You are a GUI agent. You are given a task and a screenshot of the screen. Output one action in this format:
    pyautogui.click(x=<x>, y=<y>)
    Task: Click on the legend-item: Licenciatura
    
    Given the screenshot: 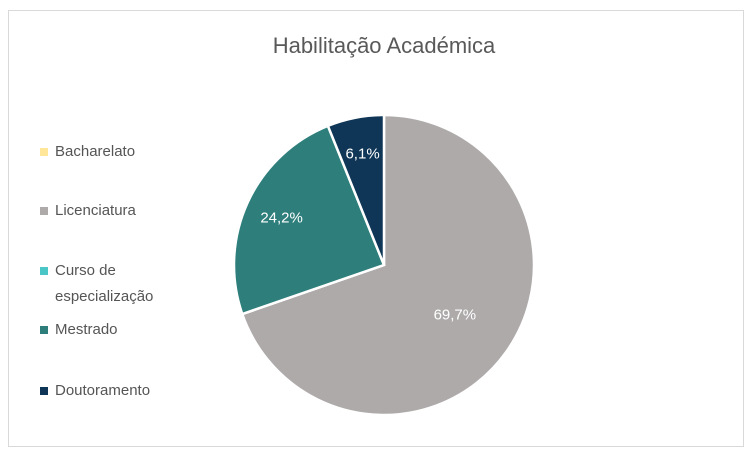 What is the action you would take?
    pyautogui.click(x=115, y=211)
    